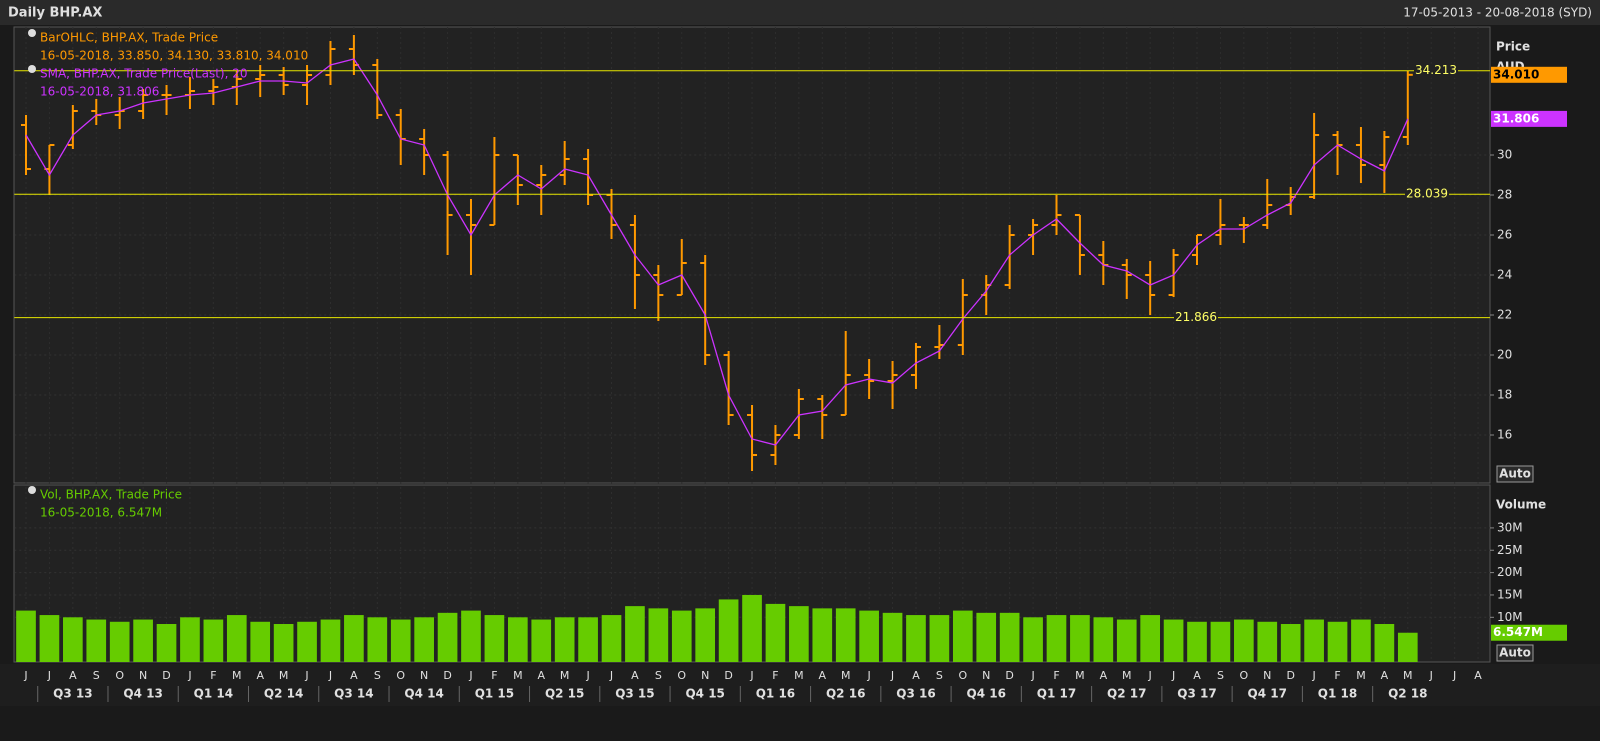  I want to click on y-tick-label: 24, so click(1504, 275).